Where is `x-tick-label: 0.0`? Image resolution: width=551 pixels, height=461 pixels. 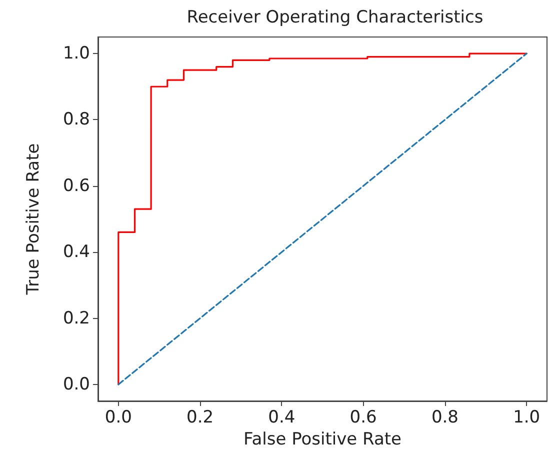
x-tick-label: 0.0 is located at coordinates (118, 418).